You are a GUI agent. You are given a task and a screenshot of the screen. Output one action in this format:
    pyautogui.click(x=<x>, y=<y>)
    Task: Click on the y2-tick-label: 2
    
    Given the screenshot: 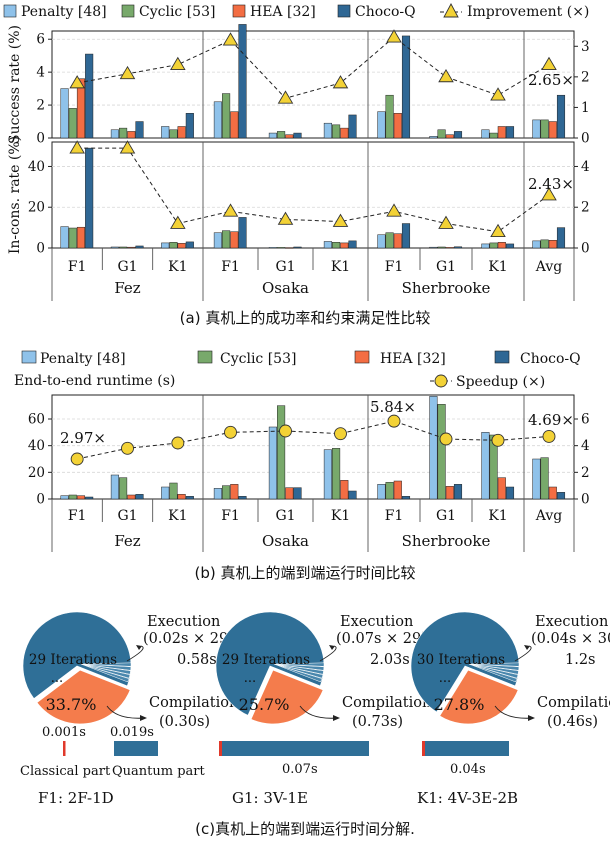 What is the action you would take?
    pyautogui.click(x=585, y=208)
    